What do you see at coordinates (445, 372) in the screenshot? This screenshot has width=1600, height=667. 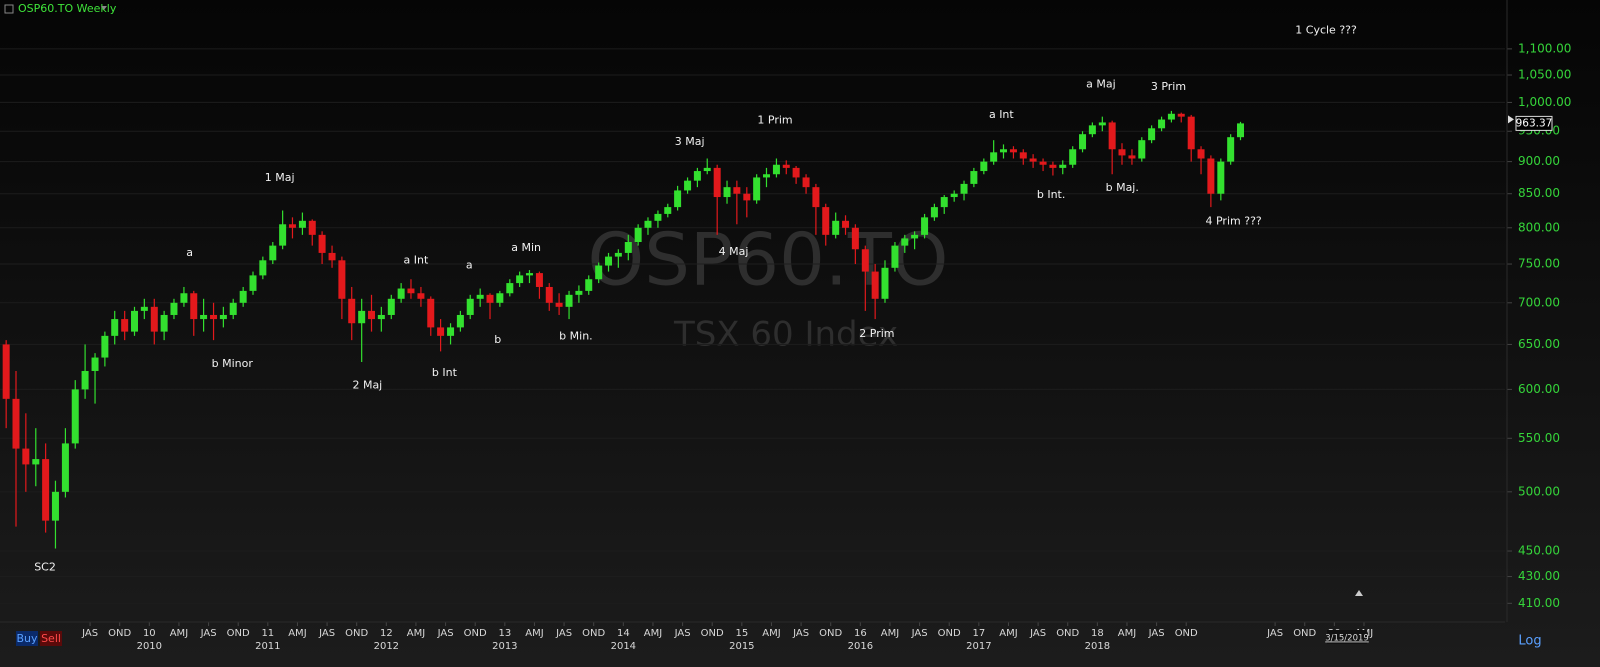 I see `annotation: b Int` at bounding box center [445, 372].